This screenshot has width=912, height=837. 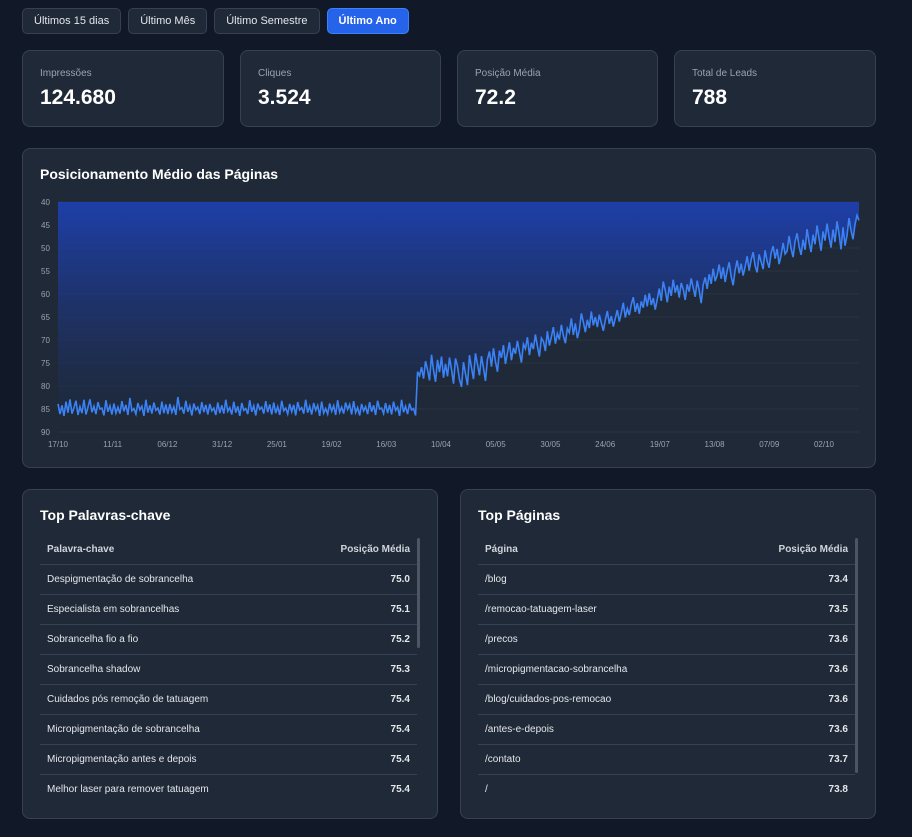 I want to click on table-row: /blog 73.4, so click(x=666, y=578).